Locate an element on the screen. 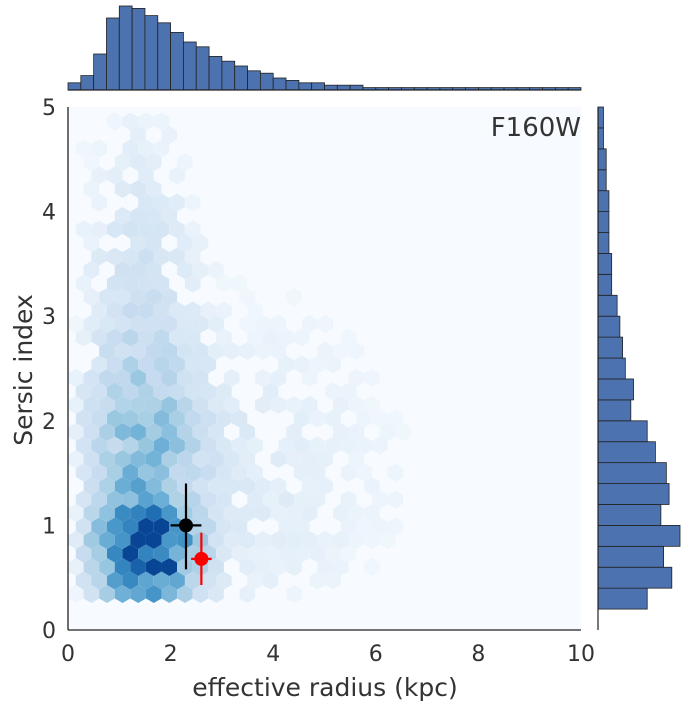 The width and height of the screenshot is (681, 702). x-marginal-histogram is located at coordinates (324, 48).